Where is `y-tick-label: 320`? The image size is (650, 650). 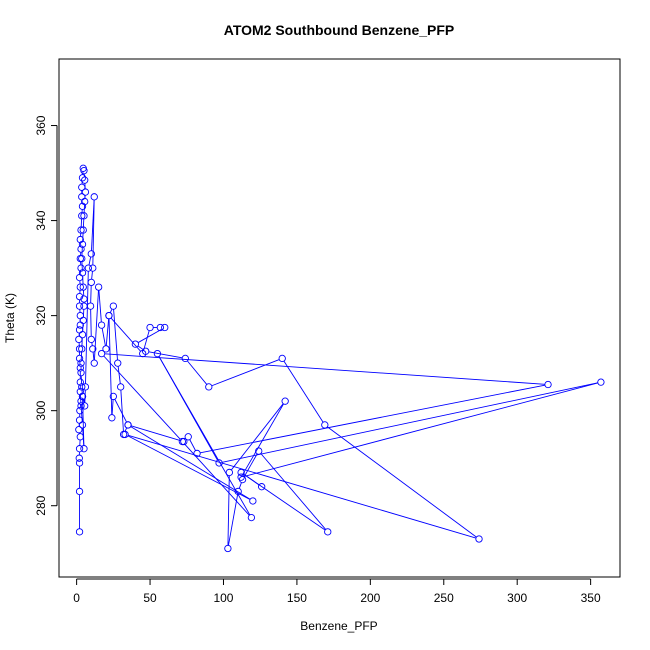
y-tick-label: 320 is located at coordinates (41, 315).